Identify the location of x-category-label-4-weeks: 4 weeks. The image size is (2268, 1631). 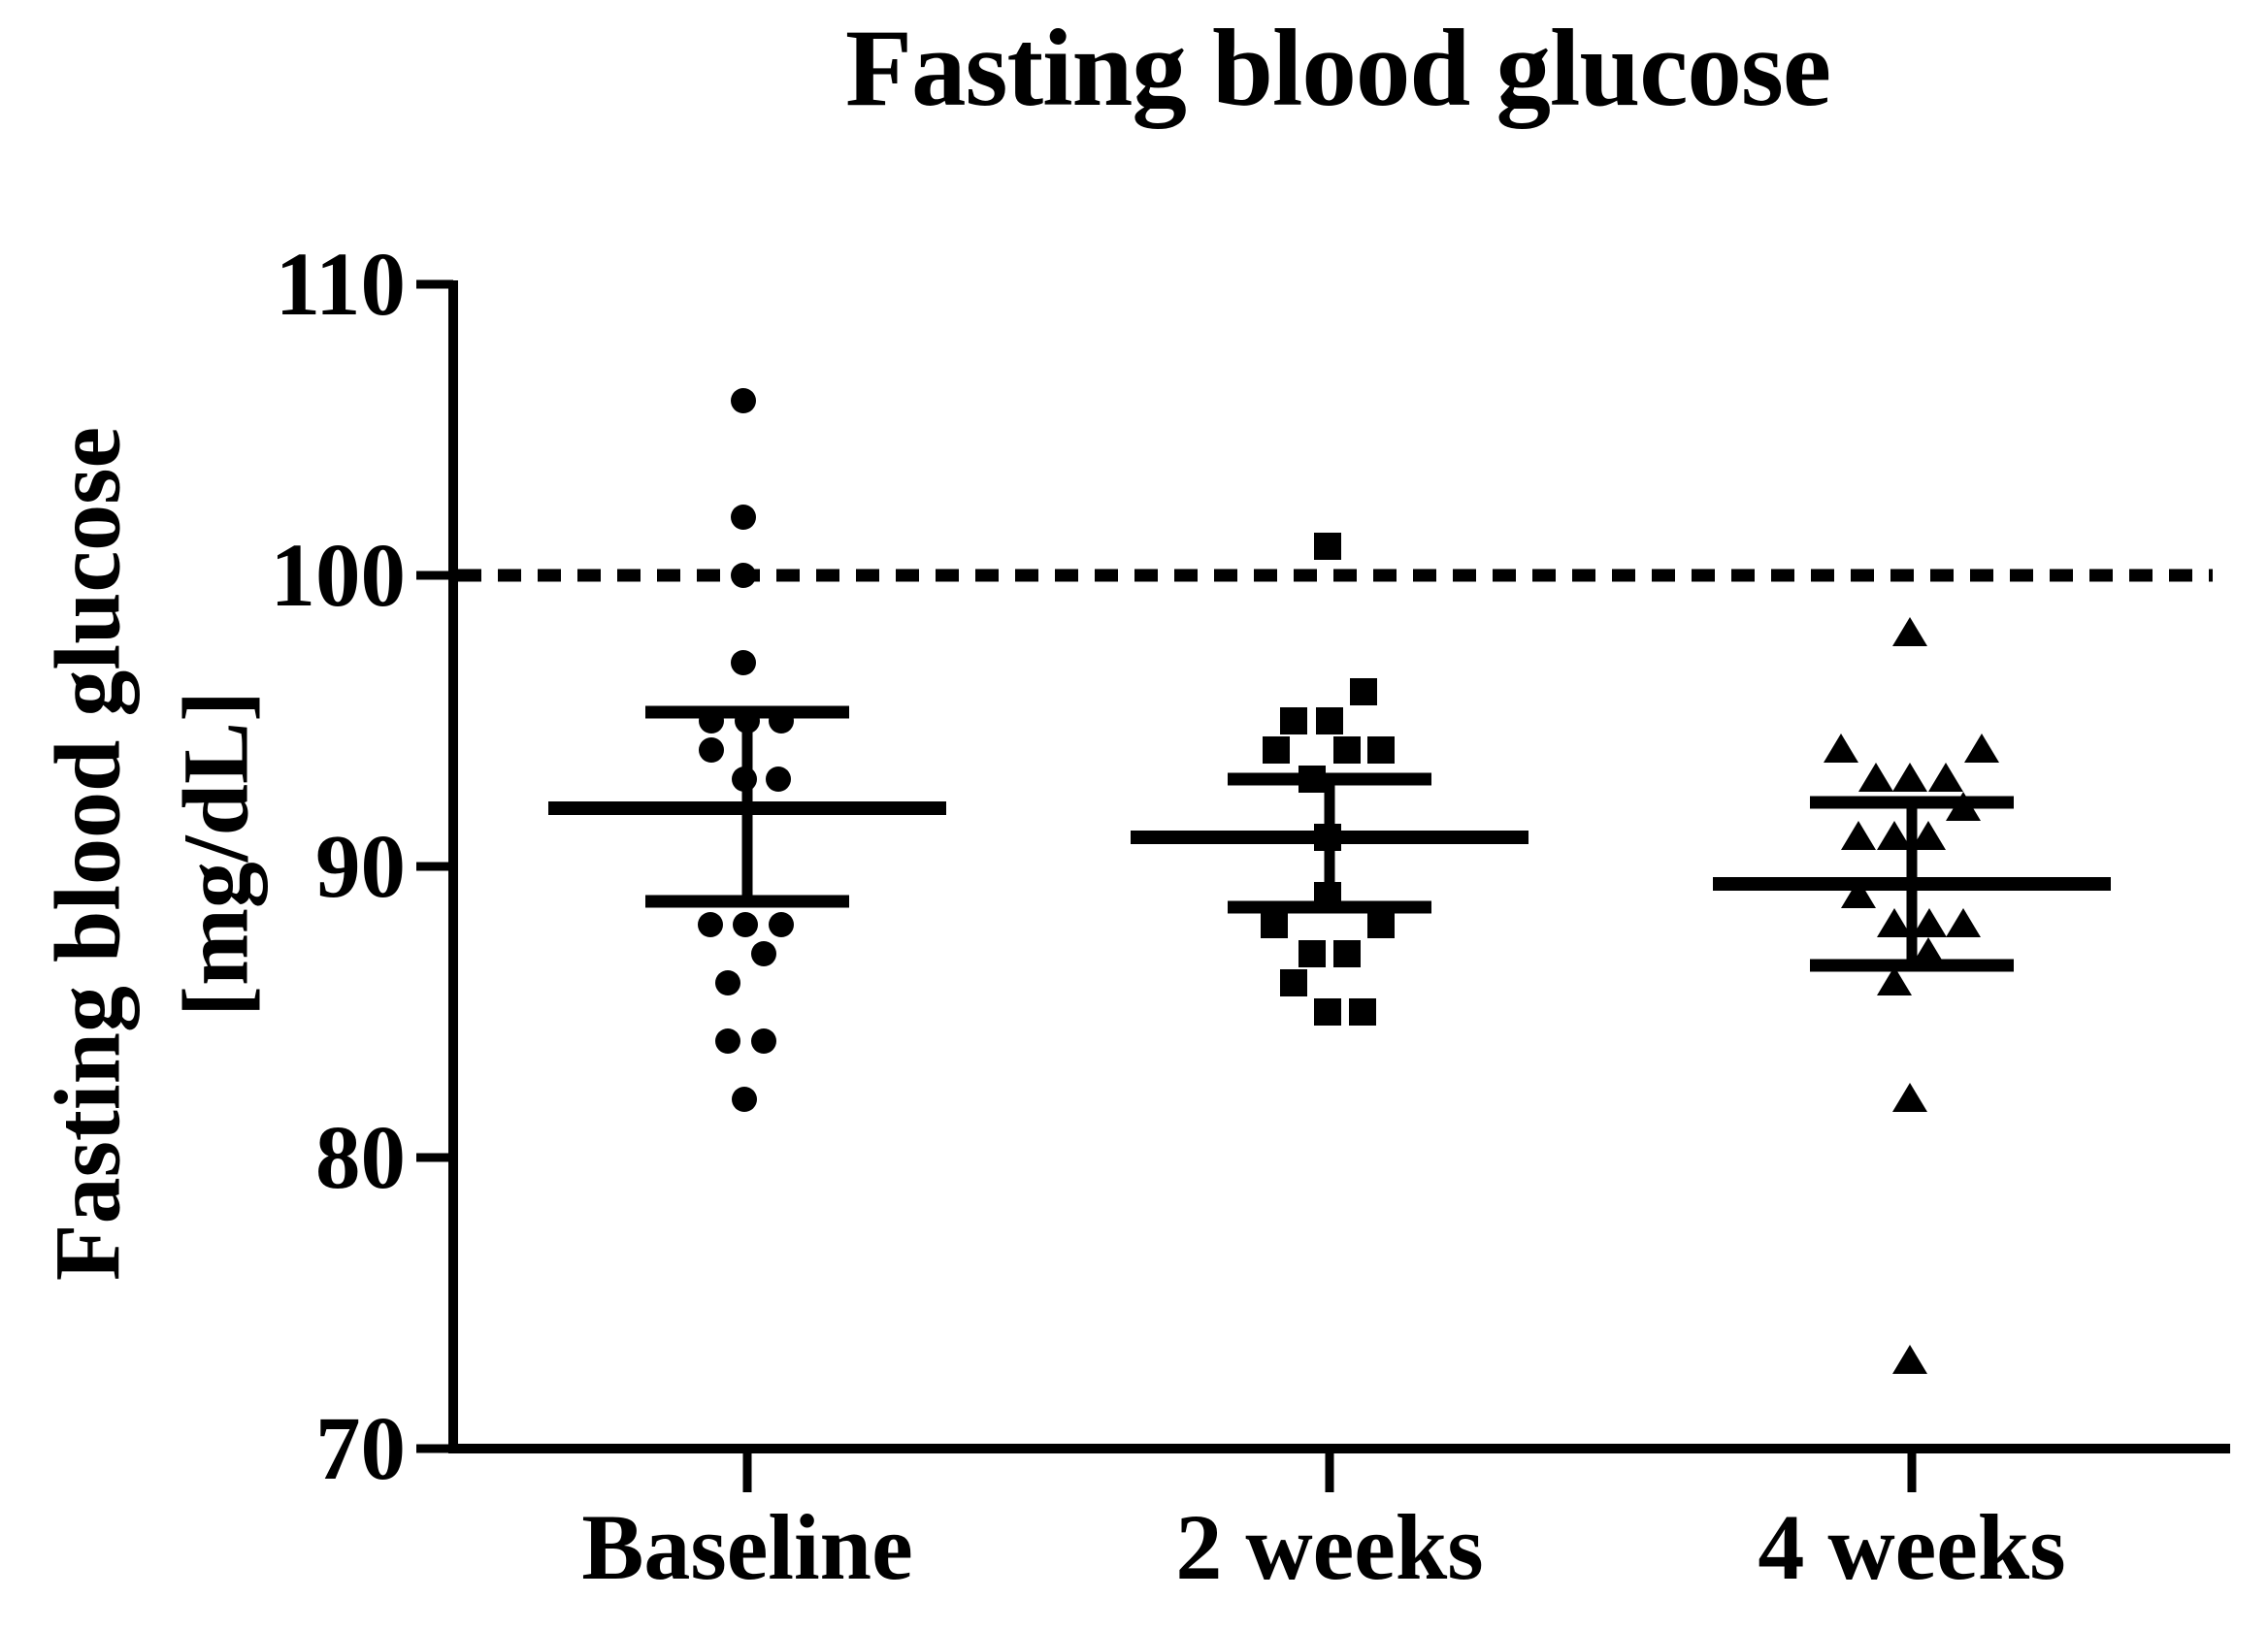
(1912, 1547).